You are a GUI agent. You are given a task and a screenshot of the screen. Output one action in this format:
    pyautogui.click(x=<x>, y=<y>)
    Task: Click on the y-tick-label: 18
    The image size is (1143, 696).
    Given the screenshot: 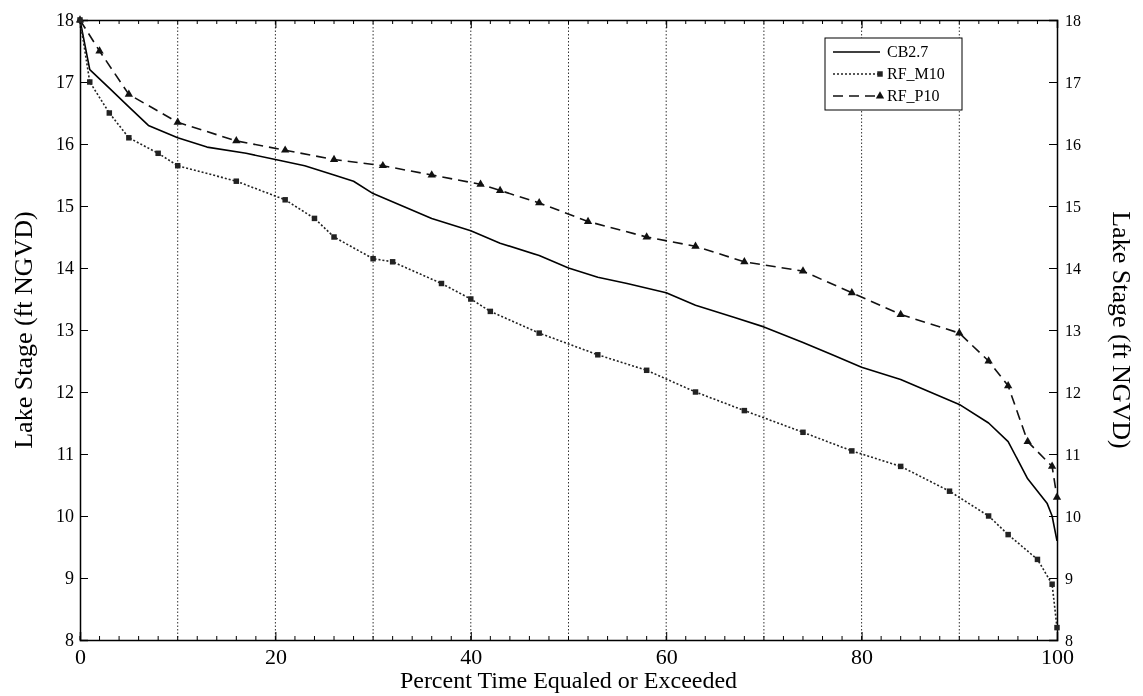 What is the action you would take?
    pyautogui.click(x=65, y=20)
    